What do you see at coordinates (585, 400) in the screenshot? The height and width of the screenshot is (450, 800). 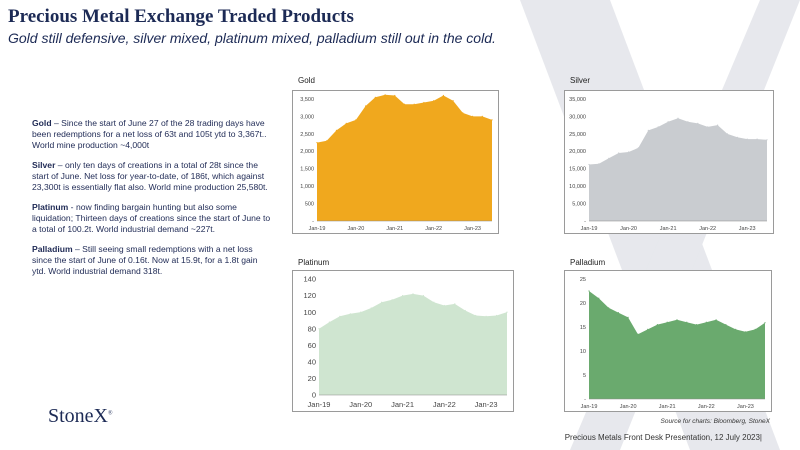 I see `palladium-ytick-label: -` at bounding box center [585, 400].